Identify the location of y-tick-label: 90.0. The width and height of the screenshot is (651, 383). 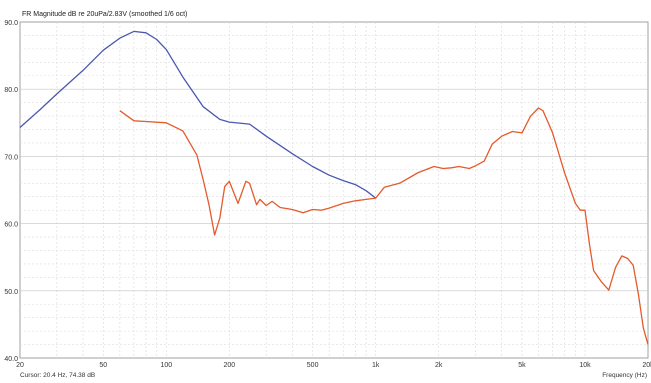
(11, 23).